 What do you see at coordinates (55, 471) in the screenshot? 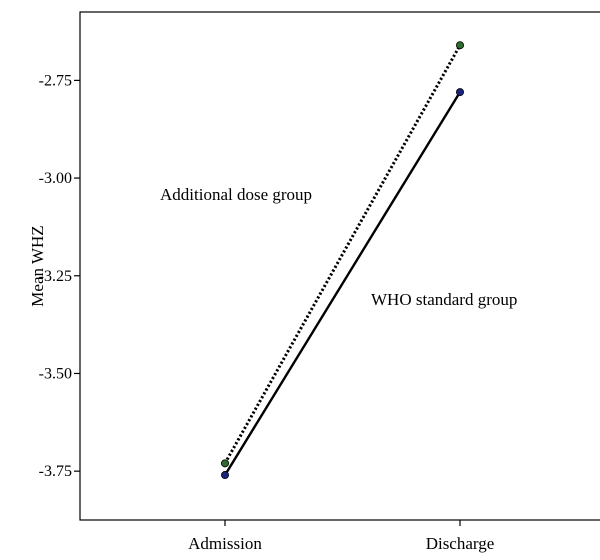
I see `y-tick-label: -3.75` at bounding box center [55, 471].